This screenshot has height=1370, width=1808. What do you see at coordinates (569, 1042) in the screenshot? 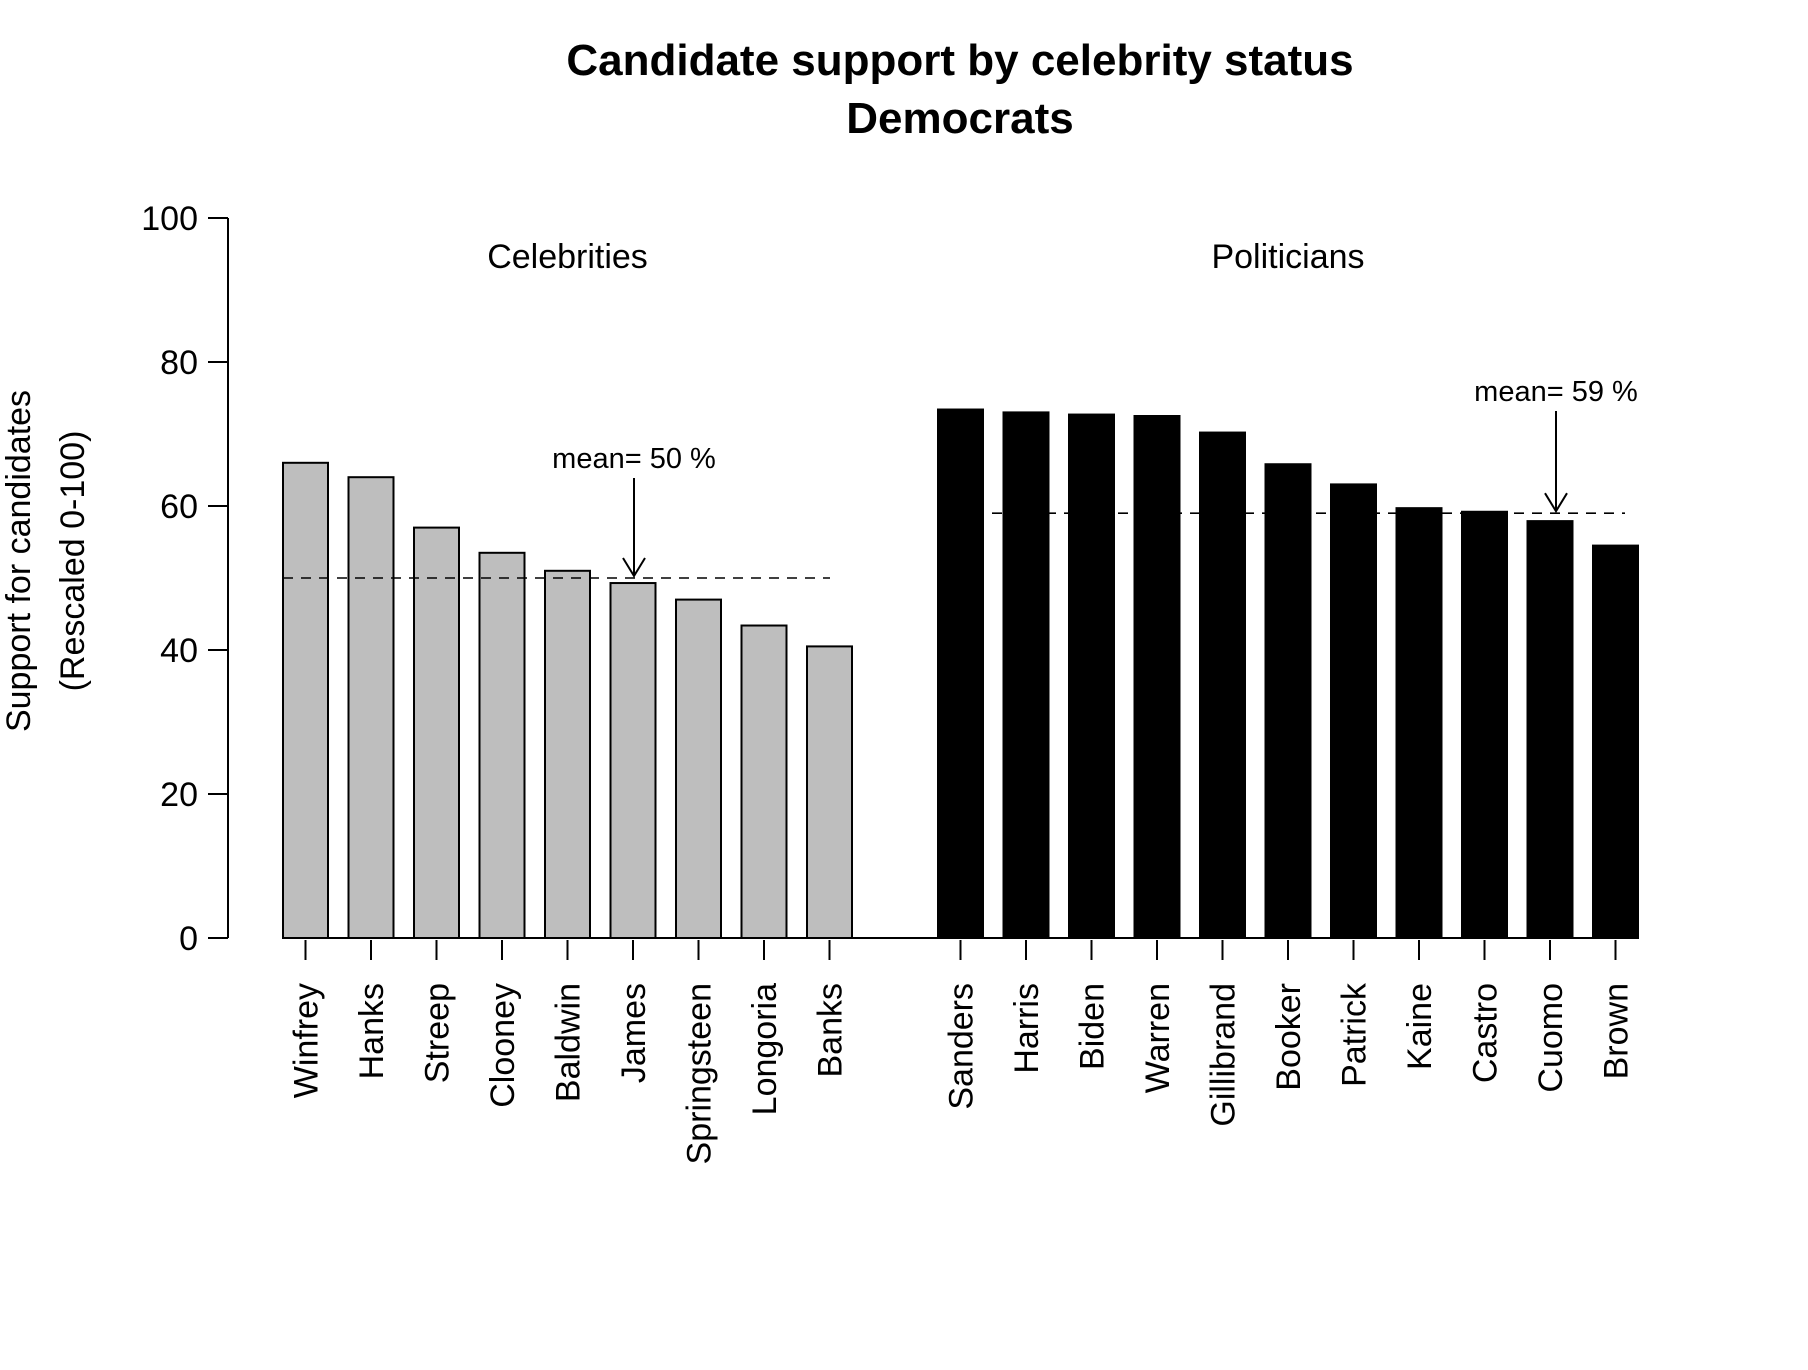
I see `x-tick-label: Baldwin` at bounding box center [569, 1042].